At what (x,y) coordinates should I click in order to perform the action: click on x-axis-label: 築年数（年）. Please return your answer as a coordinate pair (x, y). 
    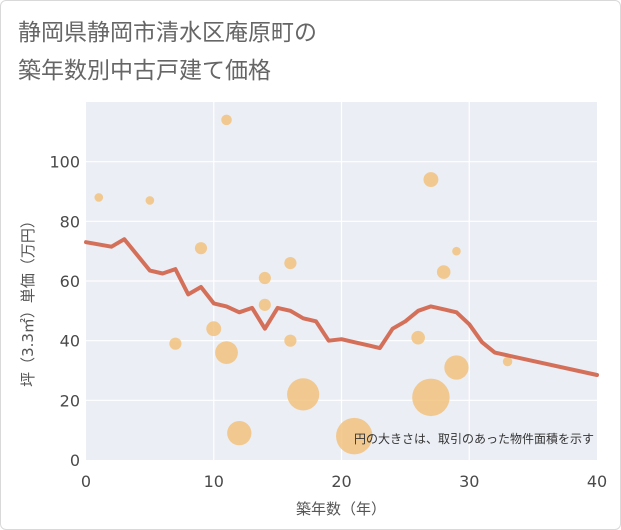
    Looking at the image, I should click on (341, 509).